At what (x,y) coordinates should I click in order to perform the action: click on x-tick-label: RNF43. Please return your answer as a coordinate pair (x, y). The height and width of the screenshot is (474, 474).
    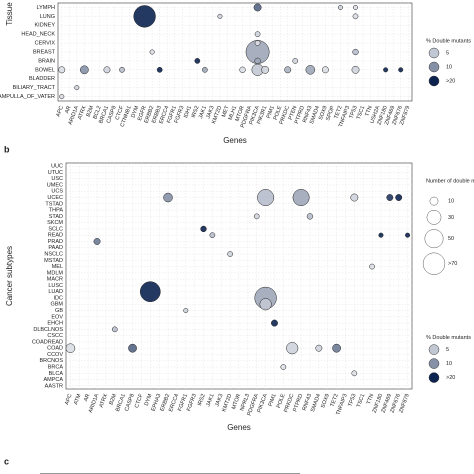
    Looking at the image, I should click on (308, 402).